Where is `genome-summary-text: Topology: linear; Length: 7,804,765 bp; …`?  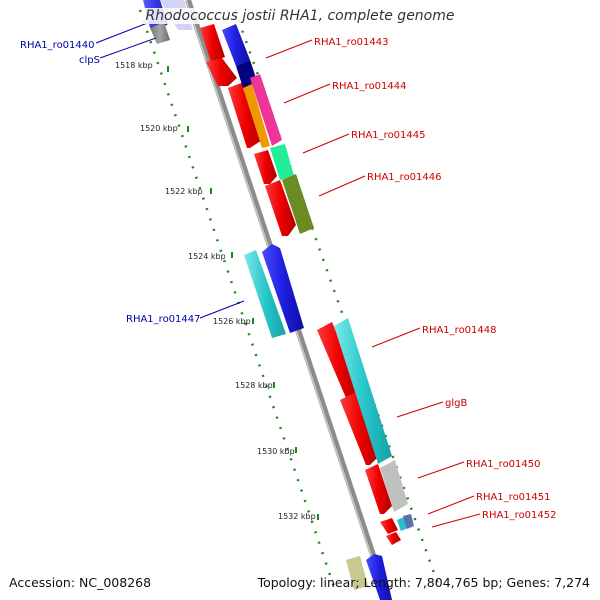 genome-summary-text: Topology: linear; Length: 7,804,765 bp; … is located at coordinates (423, 582).